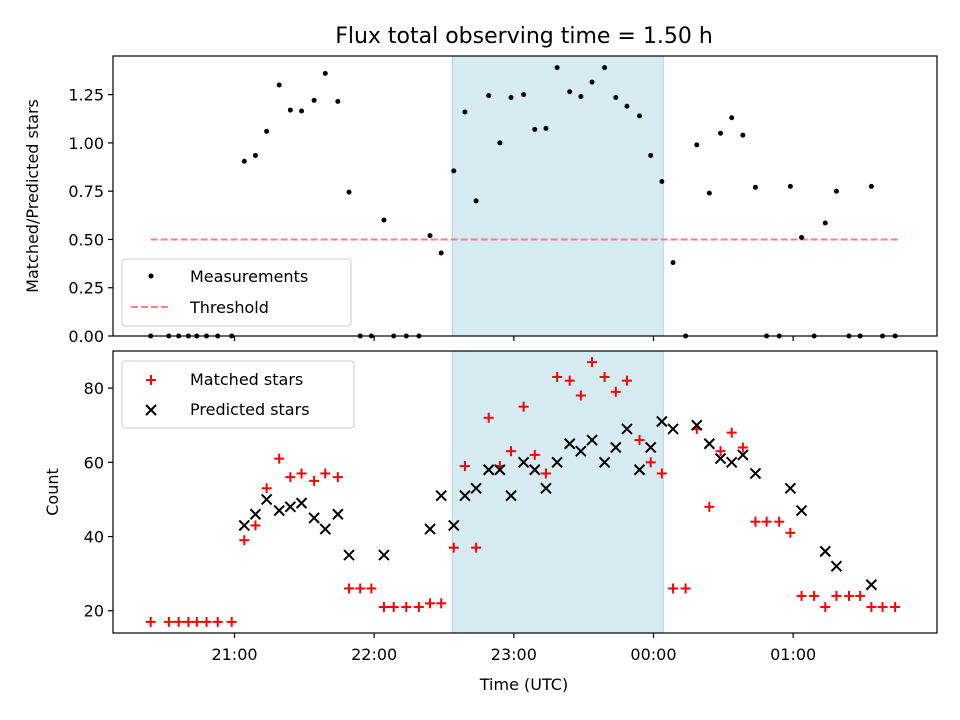 This screenshot has width=960, height=720. I want to click on bottom-legend: Matched stars Predicted stars, so click(238, 394).